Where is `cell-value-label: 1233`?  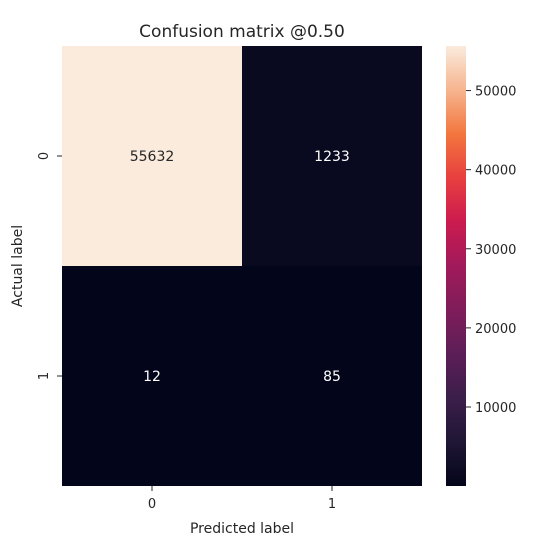 cell-value-label: 1233 is located at coordinates (332, 157).